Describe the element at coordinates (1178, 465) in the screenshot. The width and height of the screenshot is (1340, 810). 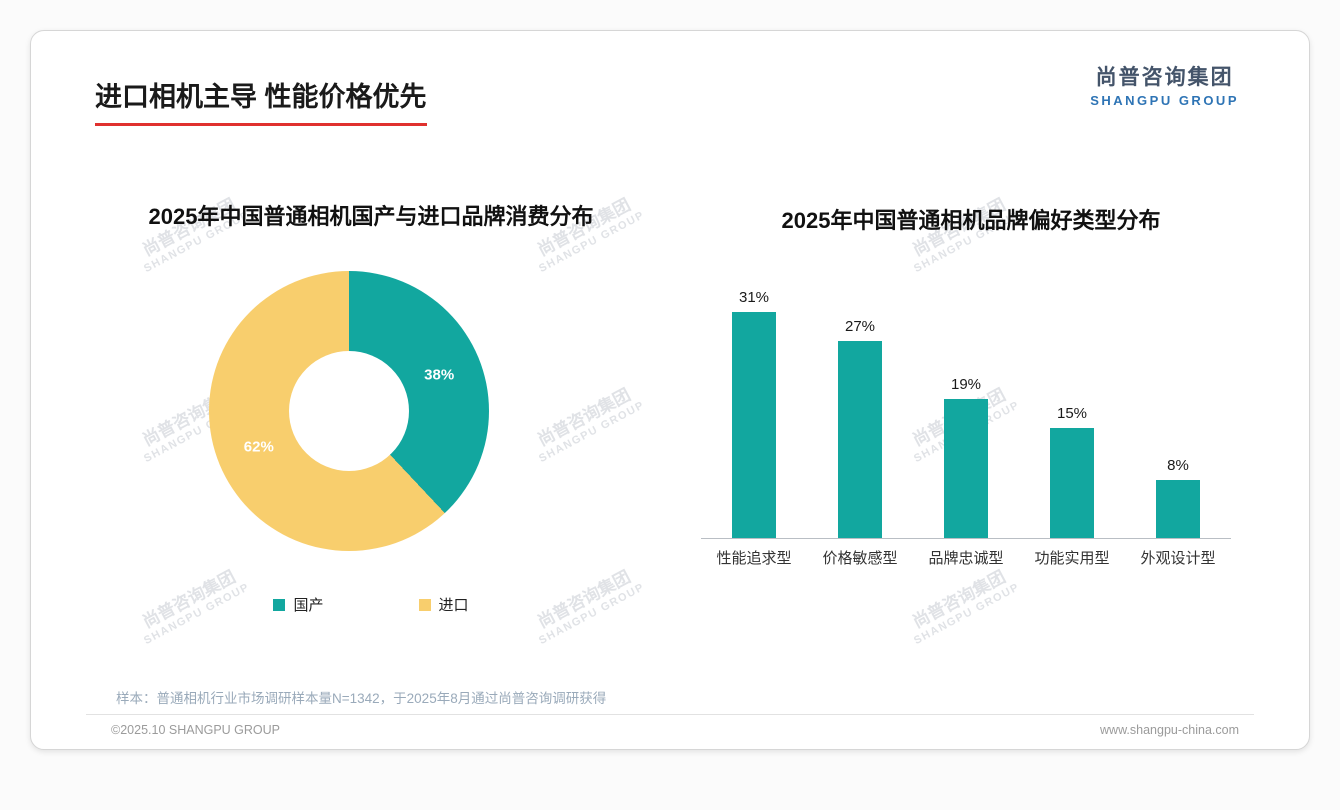
I see `bar-value-label: 8%` at that location.